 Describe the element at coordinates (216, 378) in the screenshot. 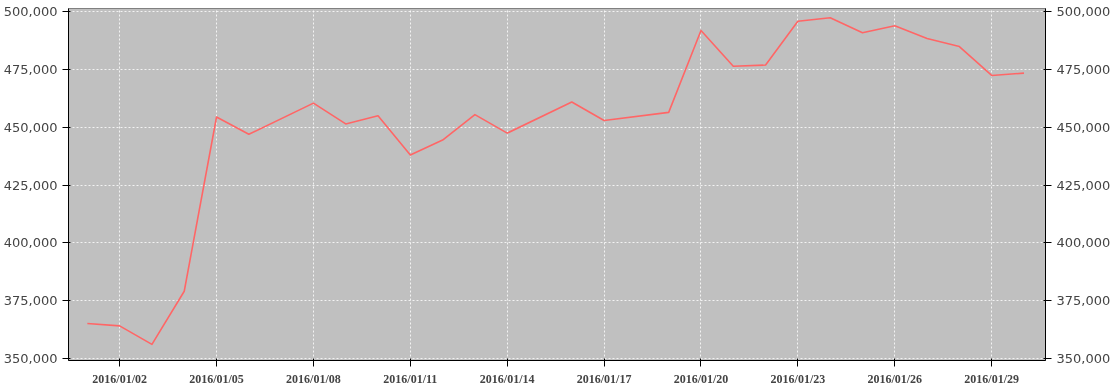

I see `x-tick-label: 2016/01/05` at that location.